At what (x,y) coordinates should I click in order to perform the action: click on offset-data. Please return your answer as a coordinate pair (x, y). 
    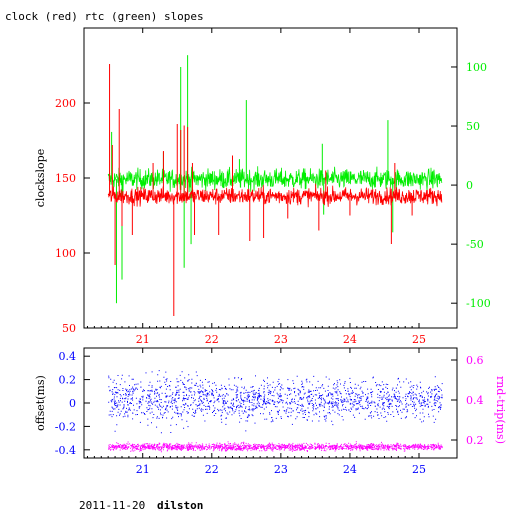
    Looking at the image, I should click on (275, 411).